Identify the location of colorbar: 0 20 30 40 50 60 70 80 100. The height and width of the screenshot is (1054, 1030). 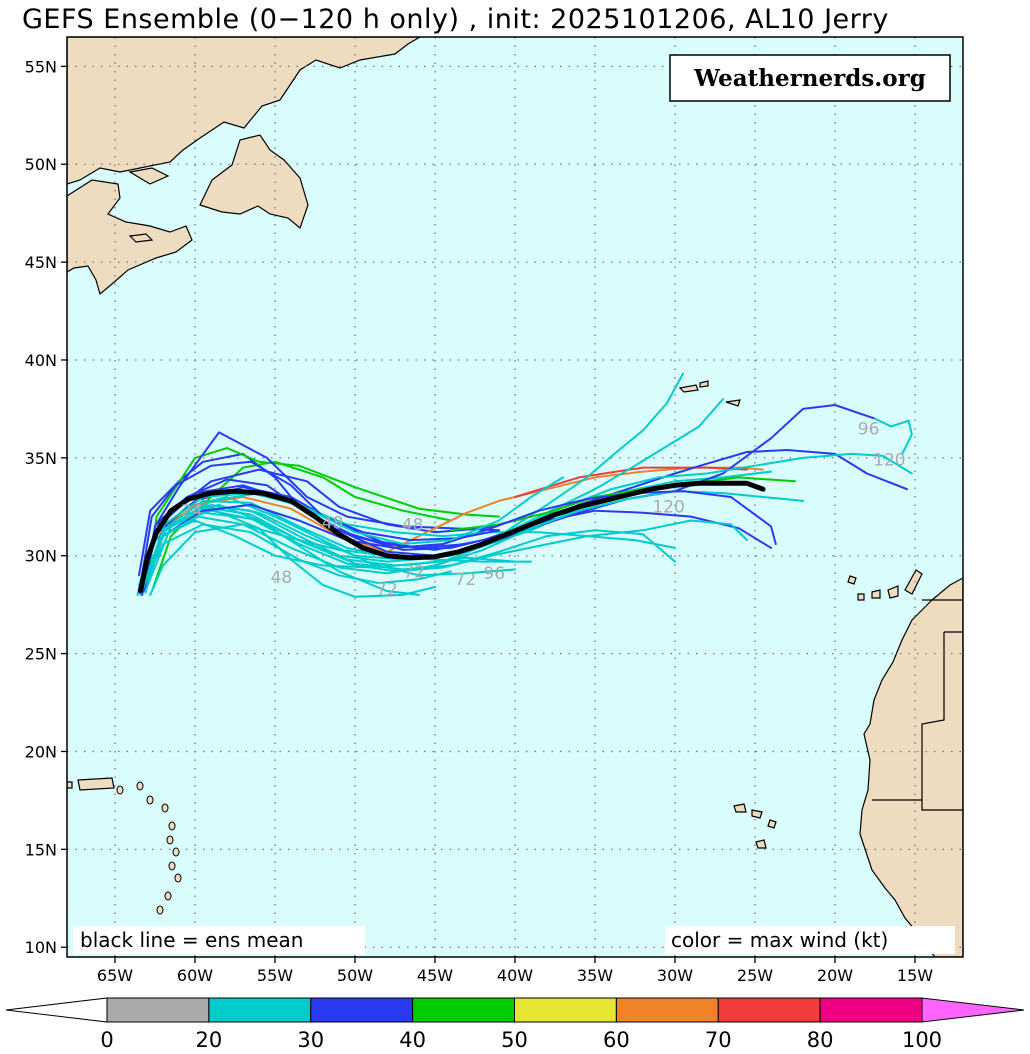
(515, 1024).